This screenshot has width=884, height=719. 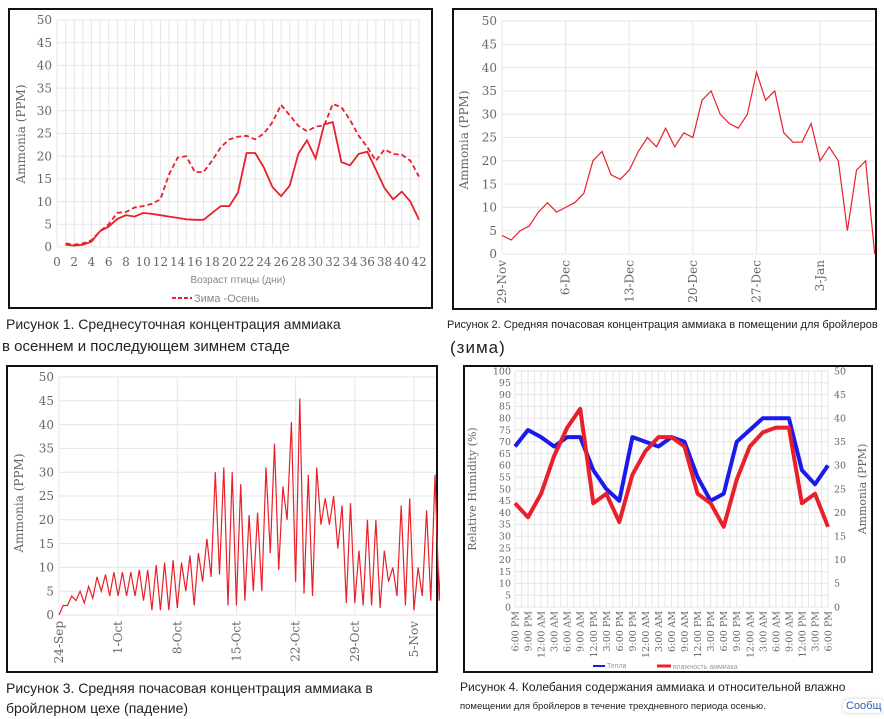 What do you see at coordinates (502, 282) in the screenshot?
I see `x-tick-label: 29-Nov` at bounding box center [502, 282].